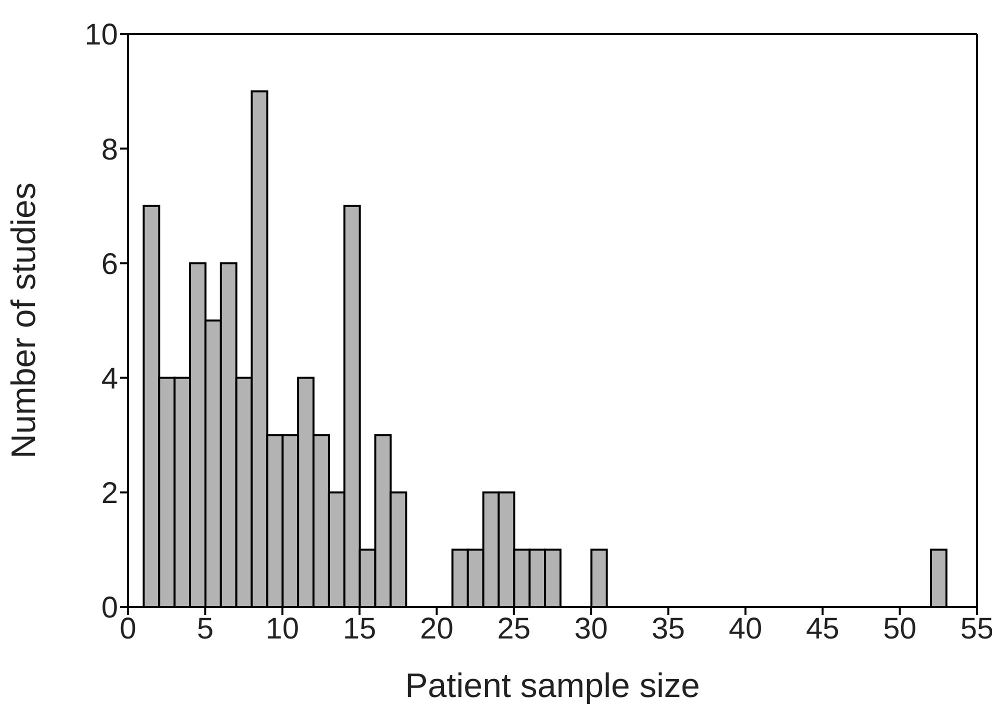  What do you see at coordinates (514, 629) in the screenshot?
I see `x-tick-label: 25` at bounding box center [514, 629].